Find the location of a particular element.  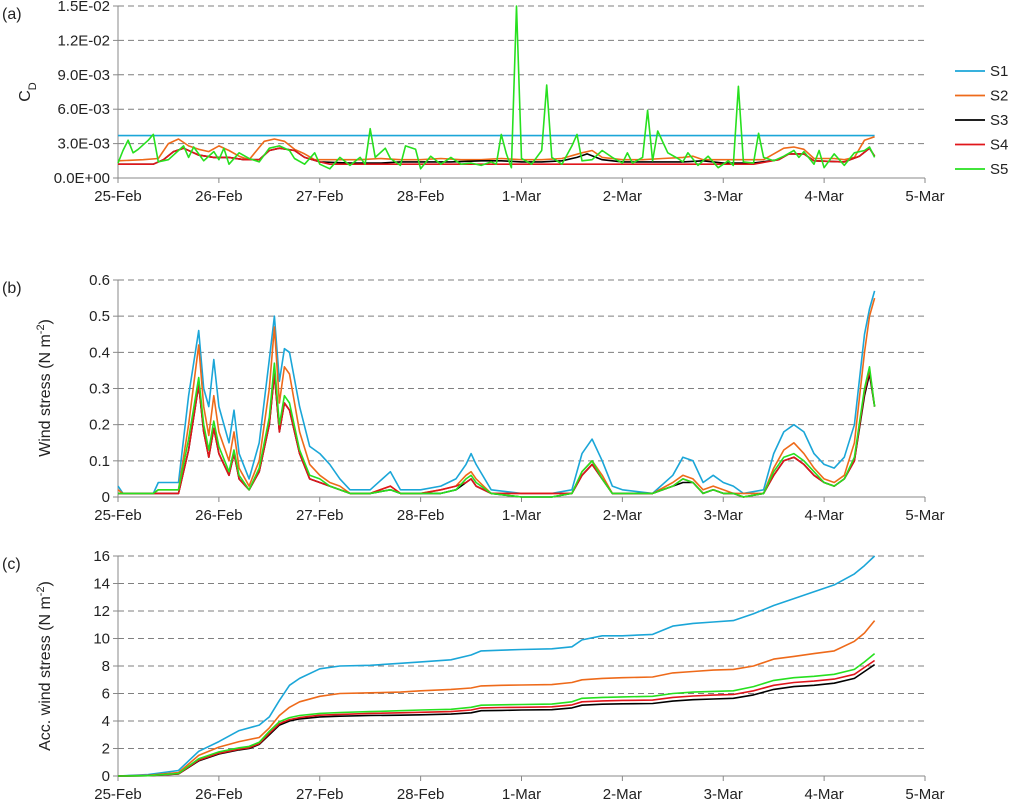

y-tick-label: 10 is located at coordinates (101, 639).